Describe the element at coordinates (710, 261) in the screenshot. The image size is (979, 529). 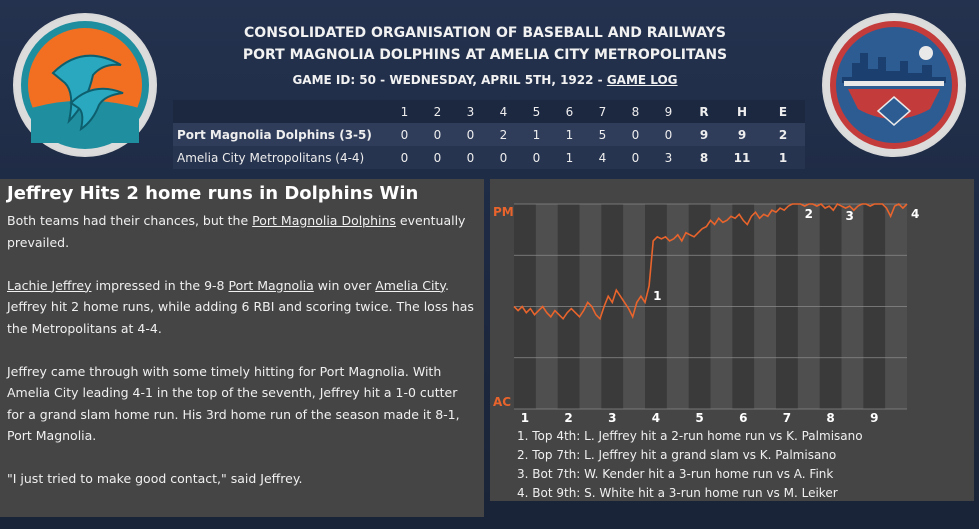
I see `win-probability-line` at that location.